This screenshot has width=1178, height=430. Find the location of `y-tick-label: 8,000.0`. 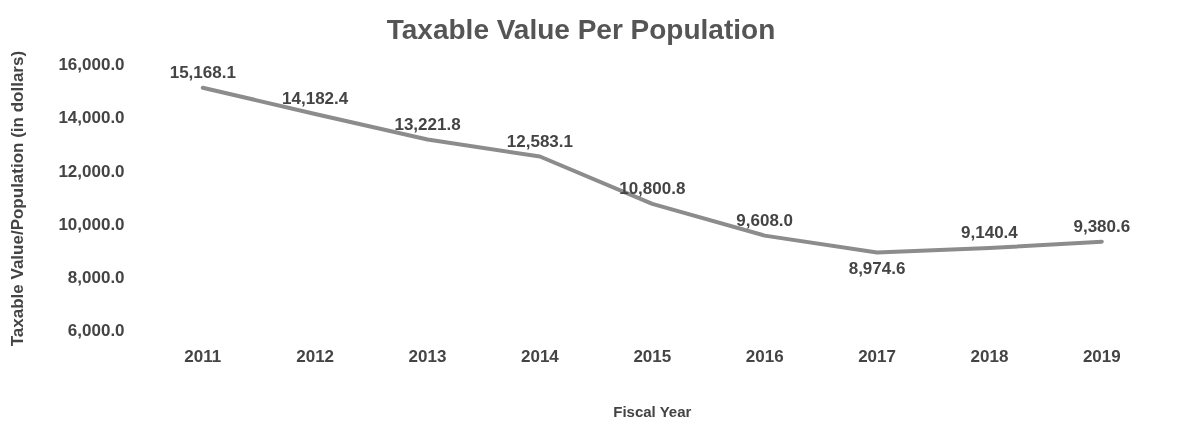

y-tick-label: 8,000.0 is located at coordinates (96, 278).